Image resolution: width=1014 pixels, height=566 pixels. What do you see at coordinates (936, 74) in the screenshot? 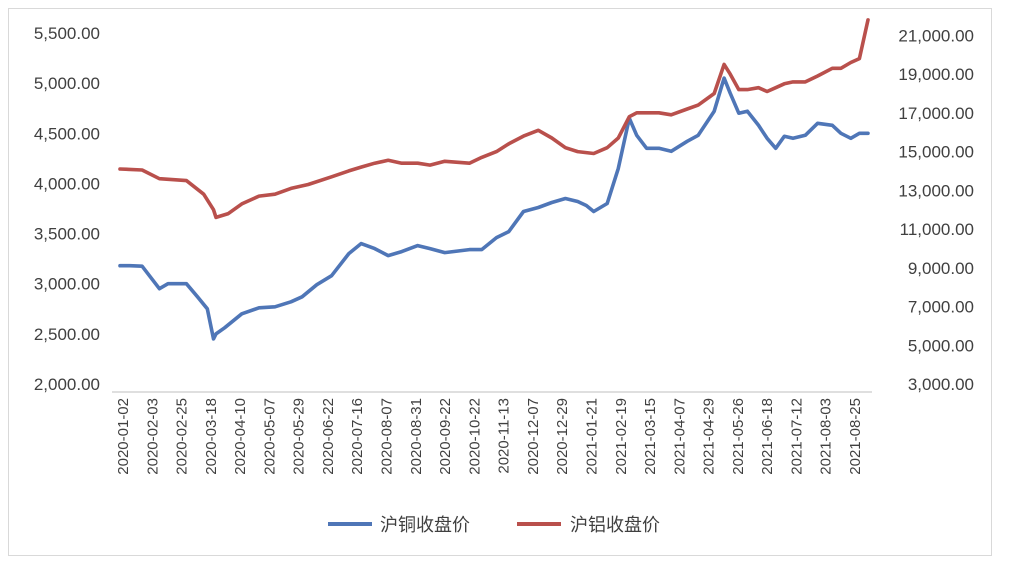
I see `right-y-tick-label: 19,000.00` at bounding box center [936, 74].